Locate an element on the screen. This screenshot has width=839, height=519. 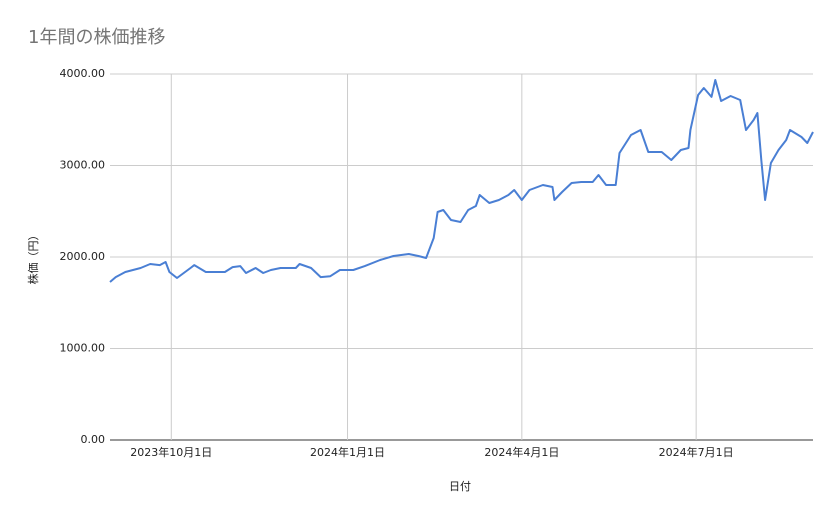
chart-title: 1年間の株価推移 is located at coordinates (96, 37).